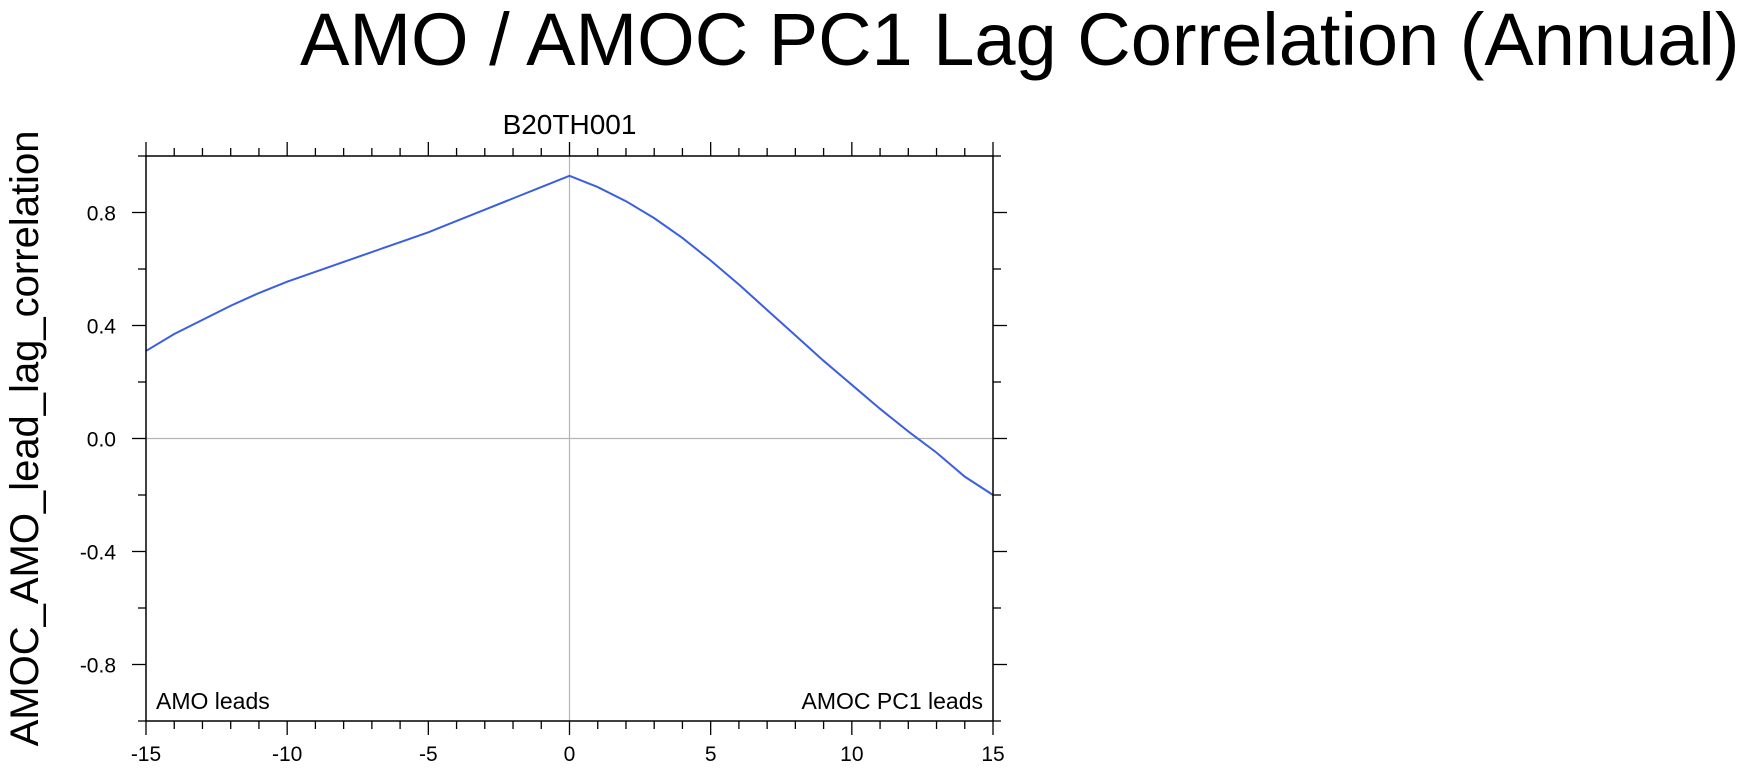 This screenshot has width=1749, height=783. What do you see at coordinates (570, 754) in the screenshot?
I see `x-tick-label: 0` at bounding box center [570, 754].